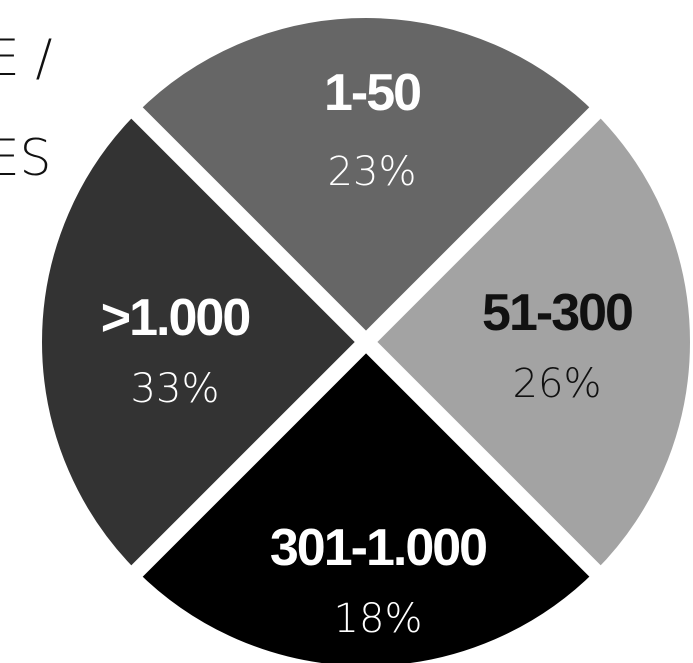  I want to click on slice-value-1: 23%, so click(372, 172).